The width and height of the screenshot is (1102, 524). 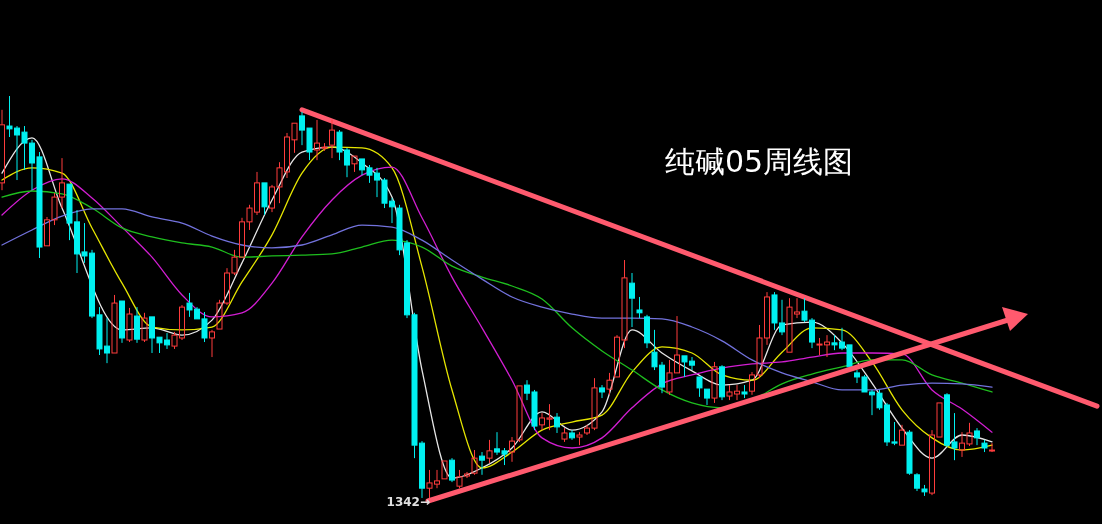 I want to click on annotation: 1342→, so click(x=408, y=502).